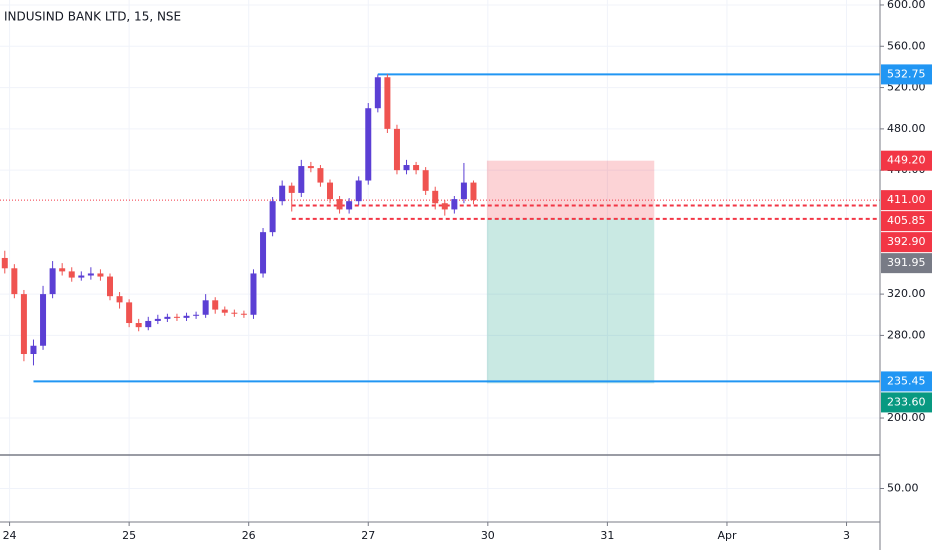 The height and width of the screenshot is (550, 932). What do you see at coordinates (129, 535) in the screenshot?
I see `x-tick-label: 25` at bounding box center [129, 535].